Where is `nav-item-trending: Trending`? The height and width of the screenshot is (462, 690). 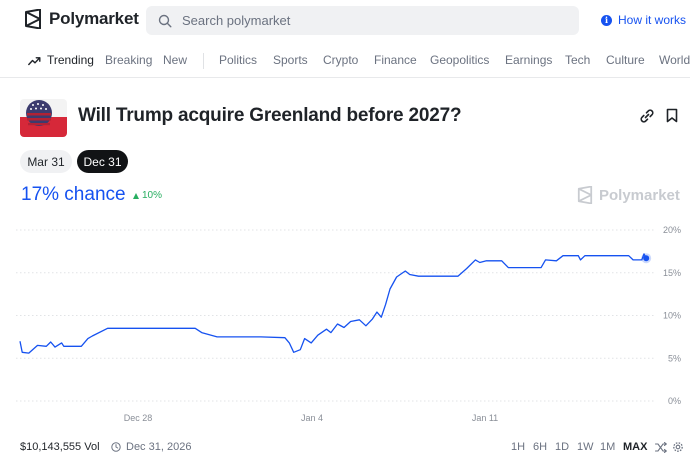 nav-item-trending: Trending is located at coordinates (70, 60).